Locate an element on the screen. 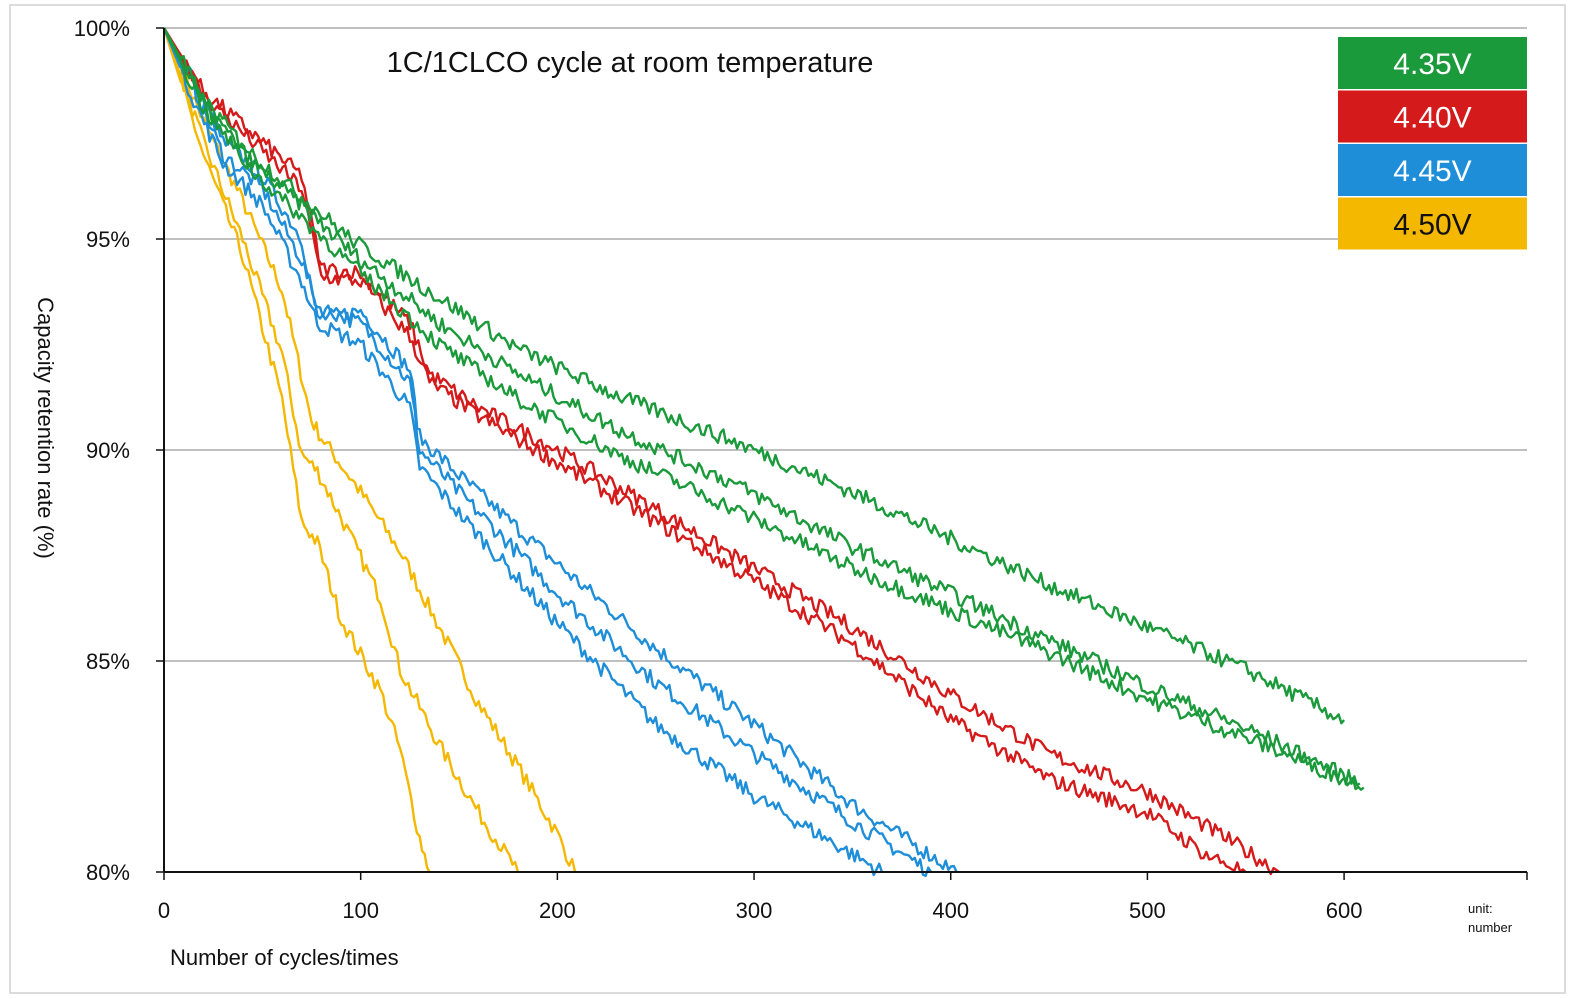 Image resolution: width=1575 pixels, height=999 pixels. x-tick-label-5: 500 is located at coordinates (1147, 910).